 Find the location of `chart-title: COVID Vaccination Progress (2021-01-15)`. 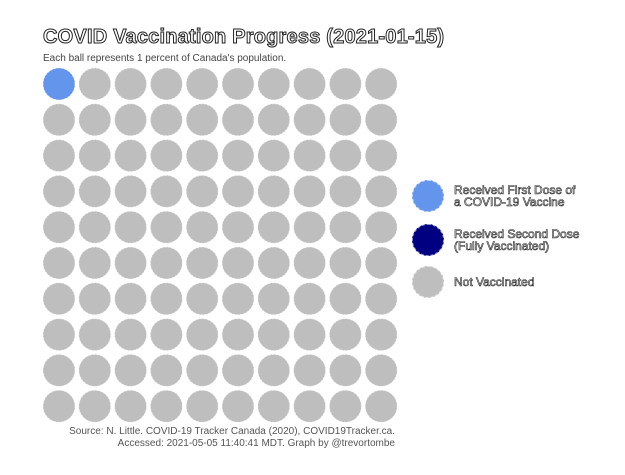

chart-title: COVID Vaccination Progress (2021-01-15) is located at coordinates (243, 37).